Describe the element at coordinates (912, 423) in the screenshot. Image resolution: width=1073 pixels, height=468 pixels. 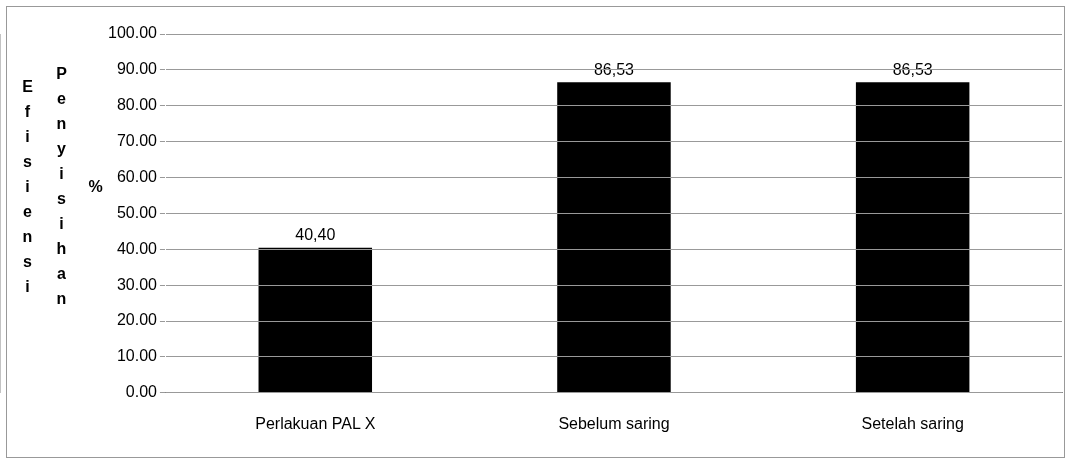
I see `x-tick-label: Setelah saring` at that location.